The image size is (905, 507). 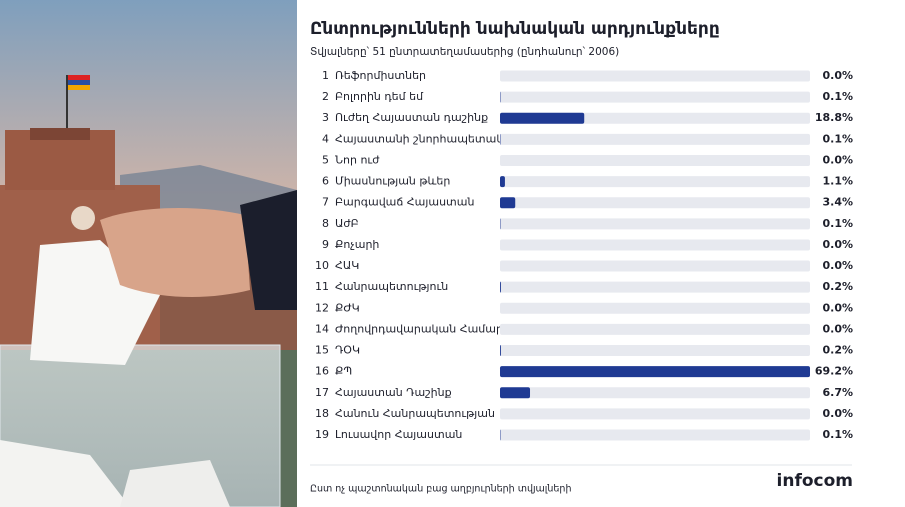 I want to click on value-label: 69.2%, so click(x=834, y=371).